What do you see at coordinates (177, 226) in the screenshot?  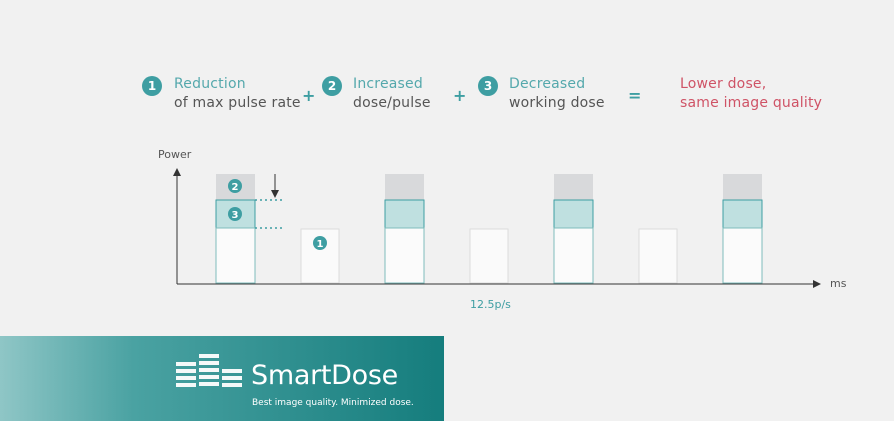 I see `y-axis` at bounding box center [177, 226].